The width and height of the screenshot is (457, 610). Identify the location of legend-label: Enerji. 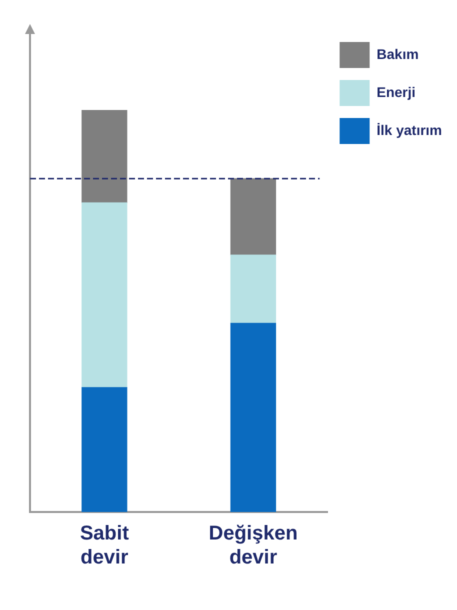
(396, 92).